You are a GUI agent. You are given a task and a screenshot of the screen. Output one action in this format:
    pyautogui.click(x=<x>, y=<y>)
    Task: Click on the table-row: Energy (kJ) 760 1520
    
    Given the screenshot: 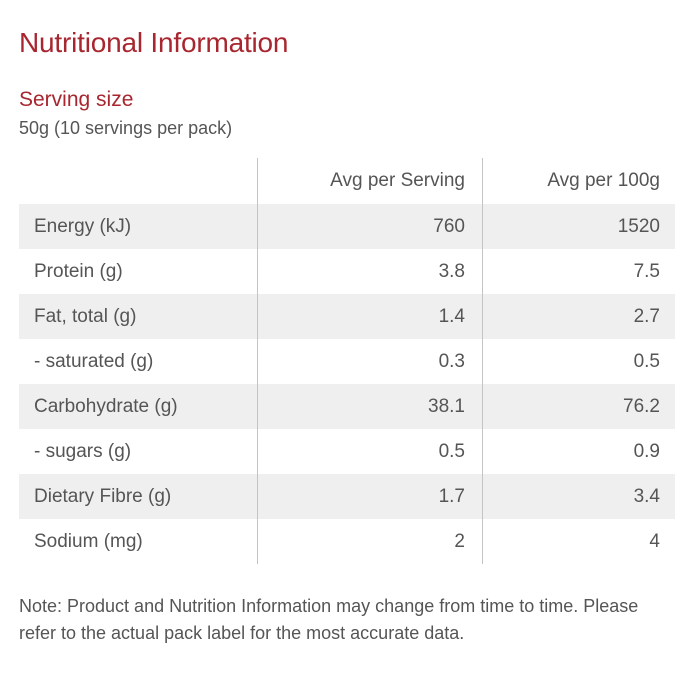 What is the action you would take?
    pyautogui.click(x=347, y=226)
    